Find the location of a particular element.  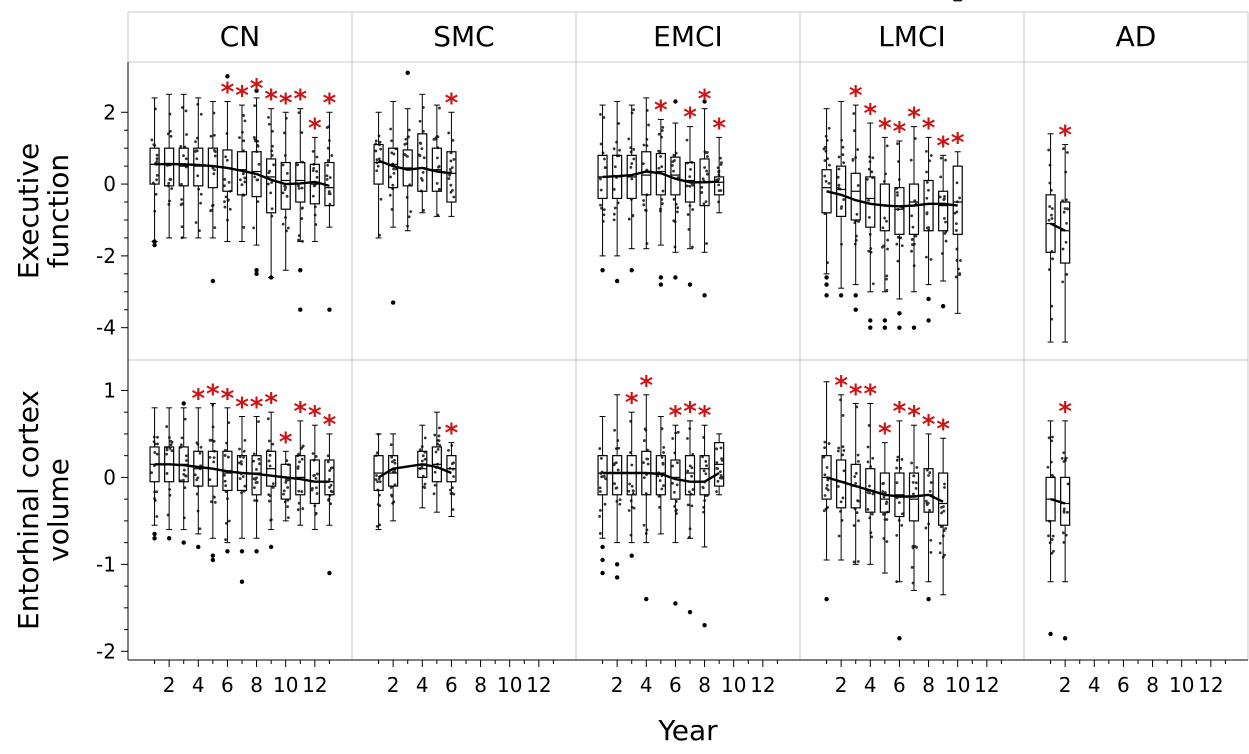

x-tick-label: 10 is located at coordinates (957, 685).